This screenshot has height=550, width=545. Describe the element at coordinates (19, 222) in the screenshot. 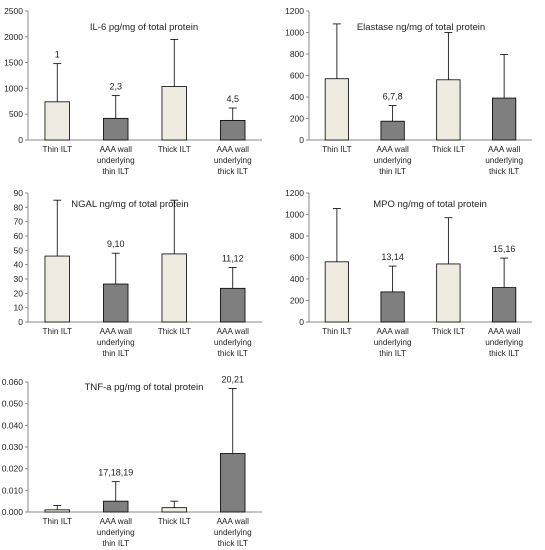

I see `y-tick-label: 70` at that location.